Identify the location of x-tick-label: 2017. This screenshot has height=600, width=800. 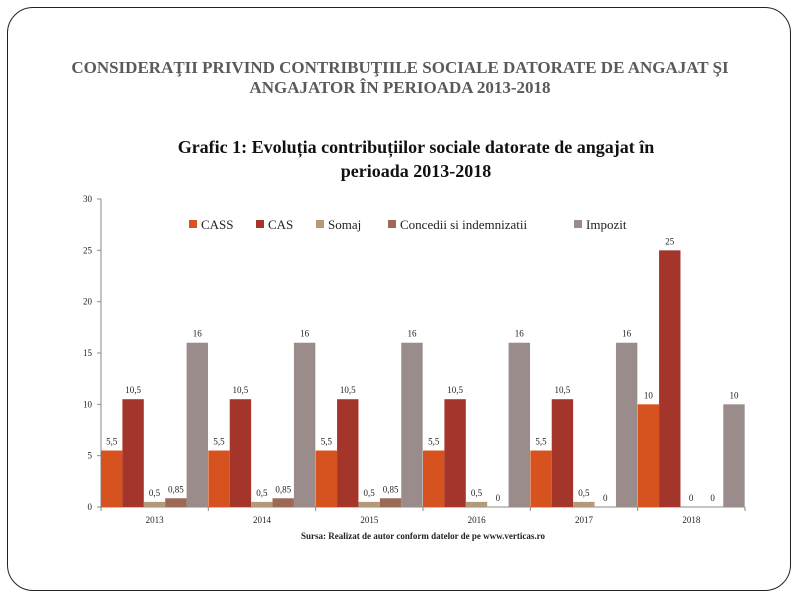
(584, 520).